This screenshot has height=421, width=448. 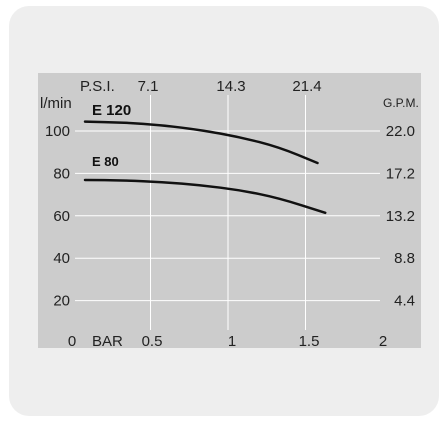 What do you see at coordinates (105, 161) in the screenshot?
I see `series-label: E 80` at bounding box center [105, 161].